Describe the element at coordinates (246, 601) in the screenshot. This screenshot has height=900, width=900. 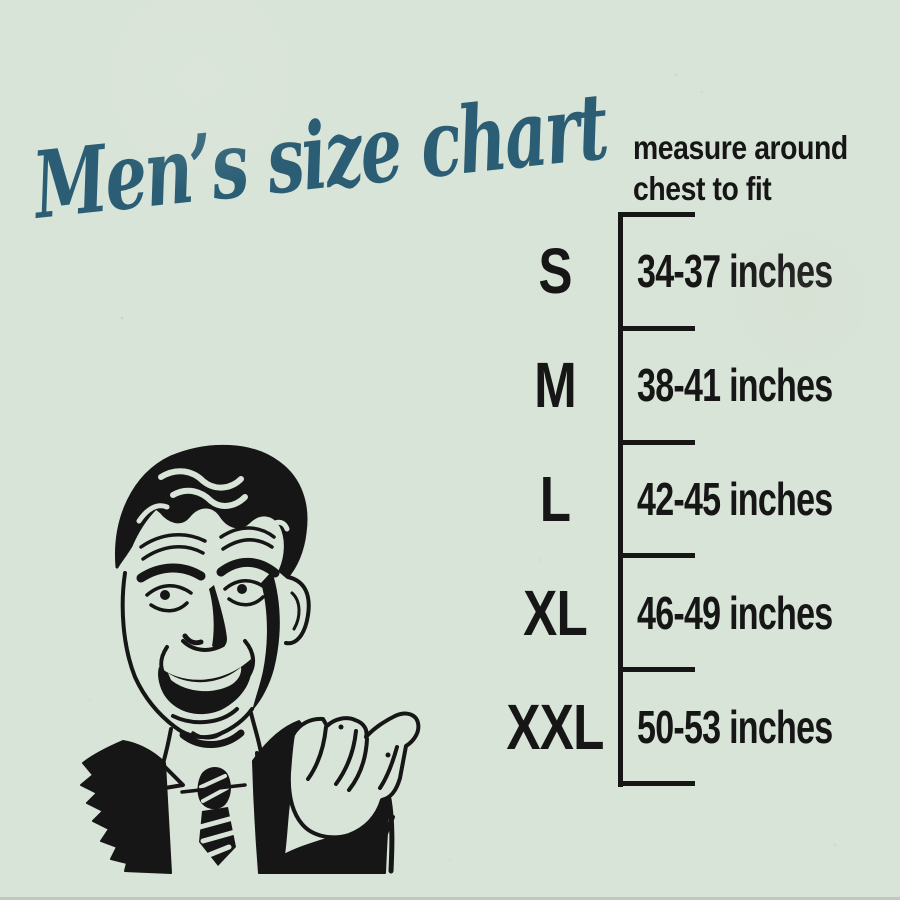
I see `eye-right-lower` at that location.